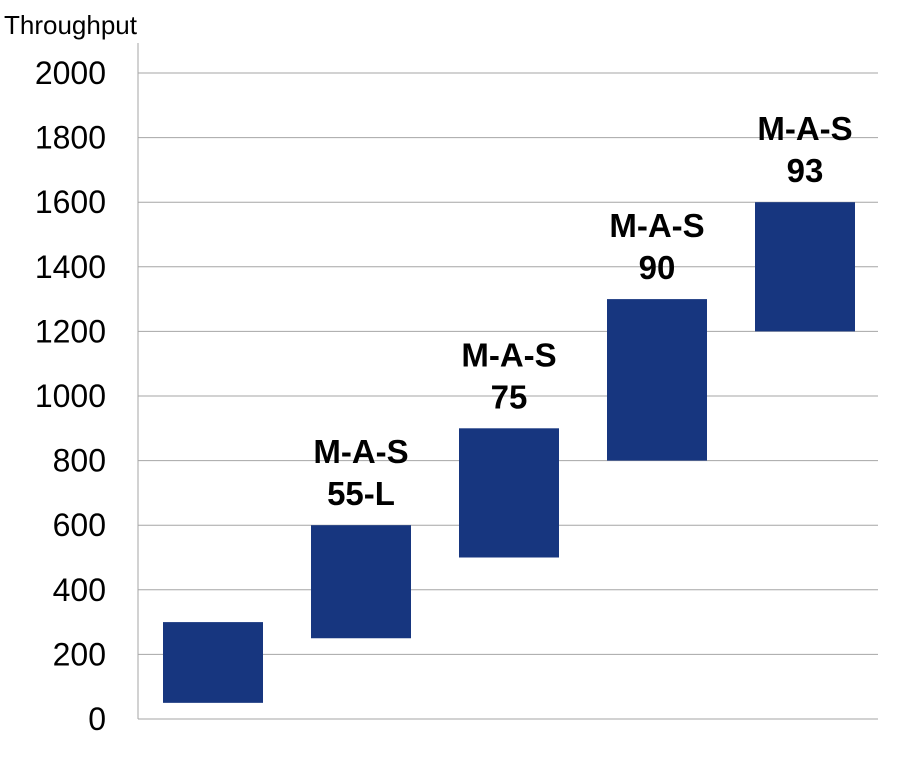 This screenshot has height=759, width=910. Describe the element at coordinates (509, 396) in the screenshot. I see `bar-label-value: 75` at that location.